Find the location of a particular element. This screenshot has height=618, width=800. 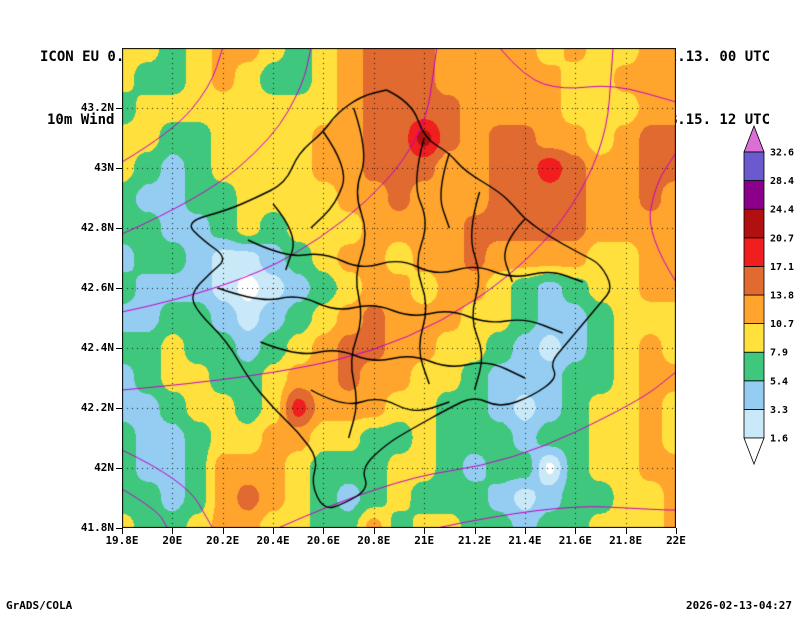

x-axis-label: 20.6E is located at coordinates (323, 540).